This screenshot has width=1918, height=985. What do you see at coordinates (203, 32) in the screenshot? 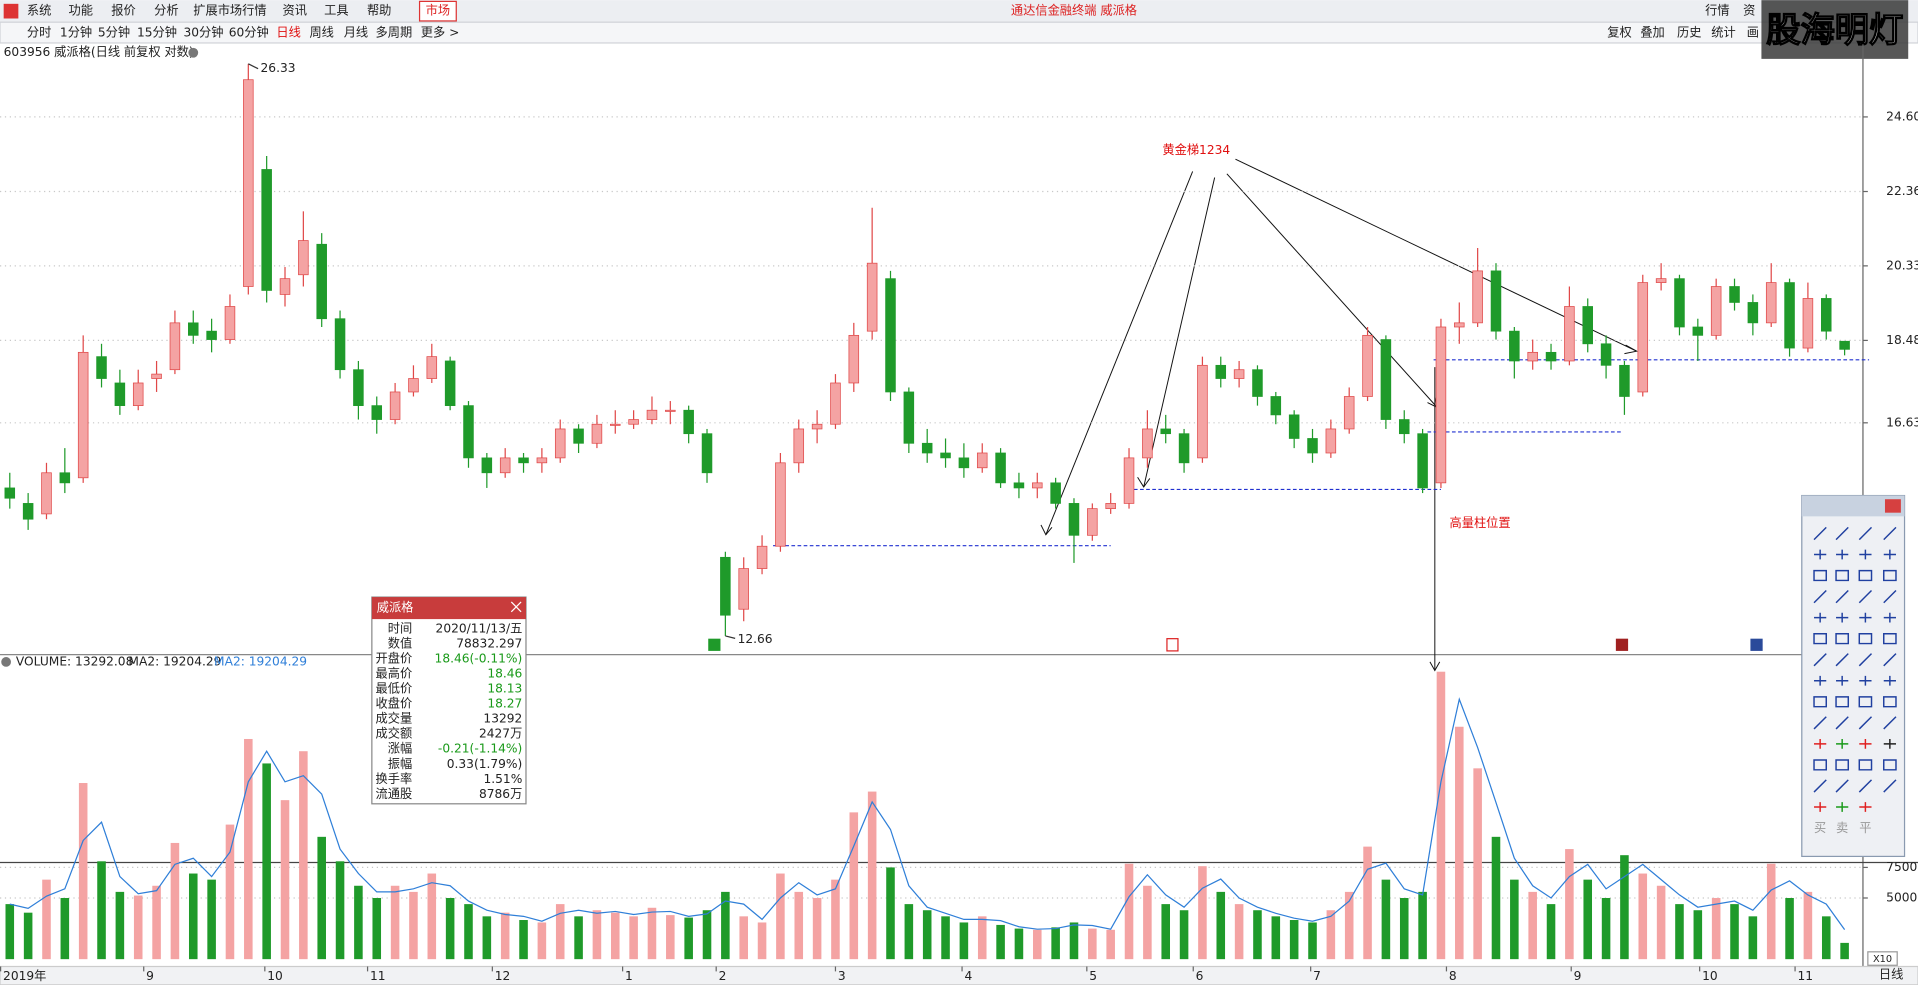
I see `period-tab: 30分钟` at bounding box center [203, 32].